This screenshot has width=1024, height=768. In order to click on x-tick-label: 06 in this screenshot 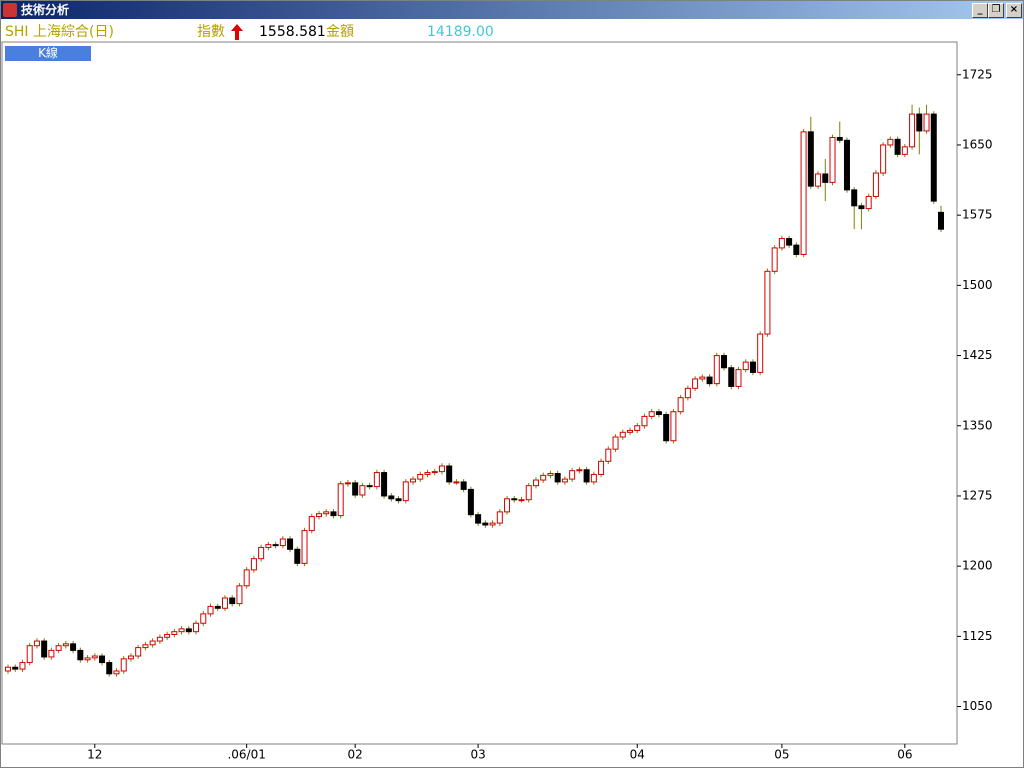, I will do `click(904, 755)`.